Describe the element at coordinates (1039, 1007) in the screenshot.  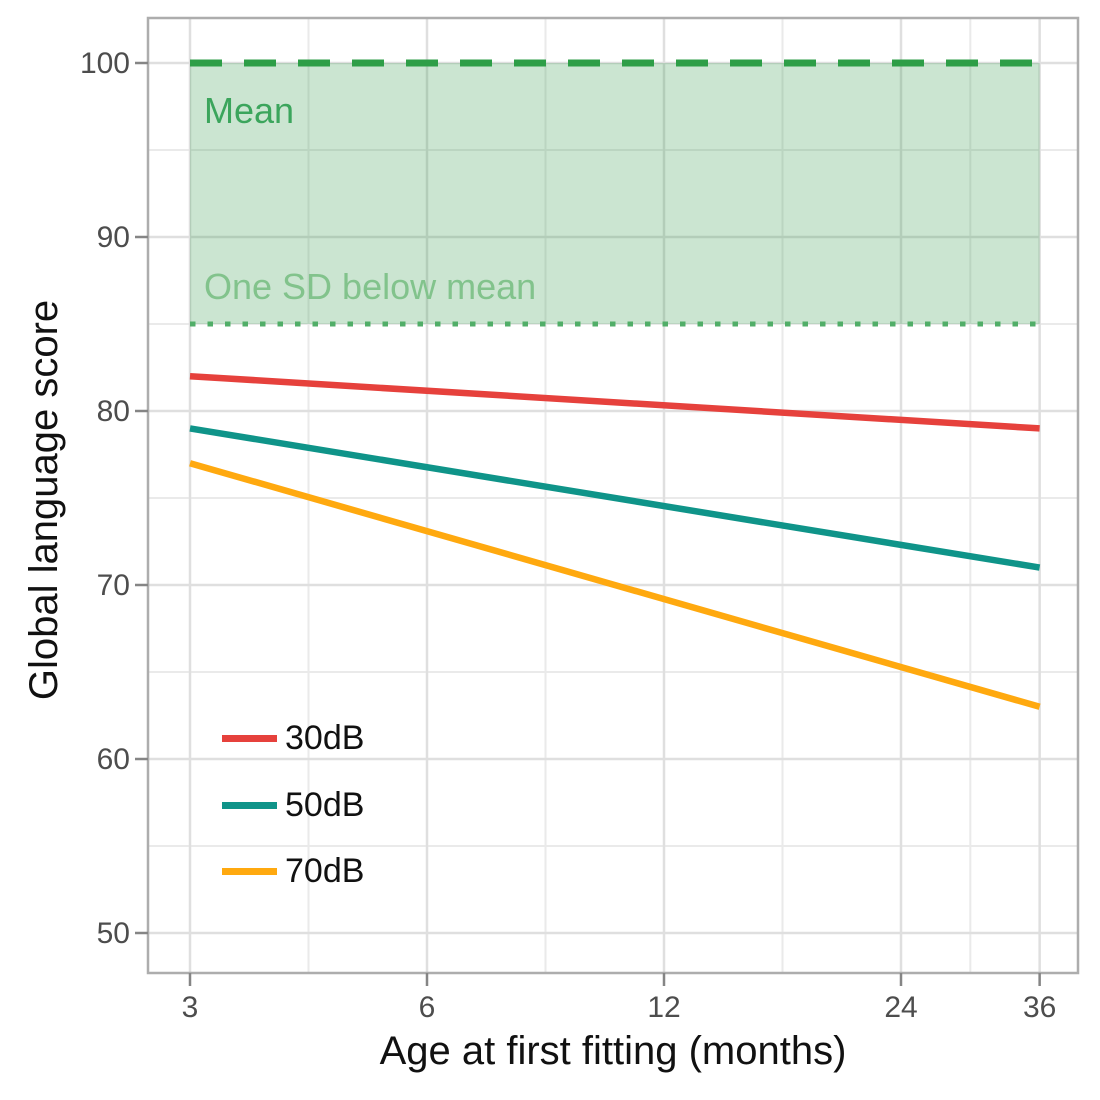
I see `x-tick-label: 36` at that location.